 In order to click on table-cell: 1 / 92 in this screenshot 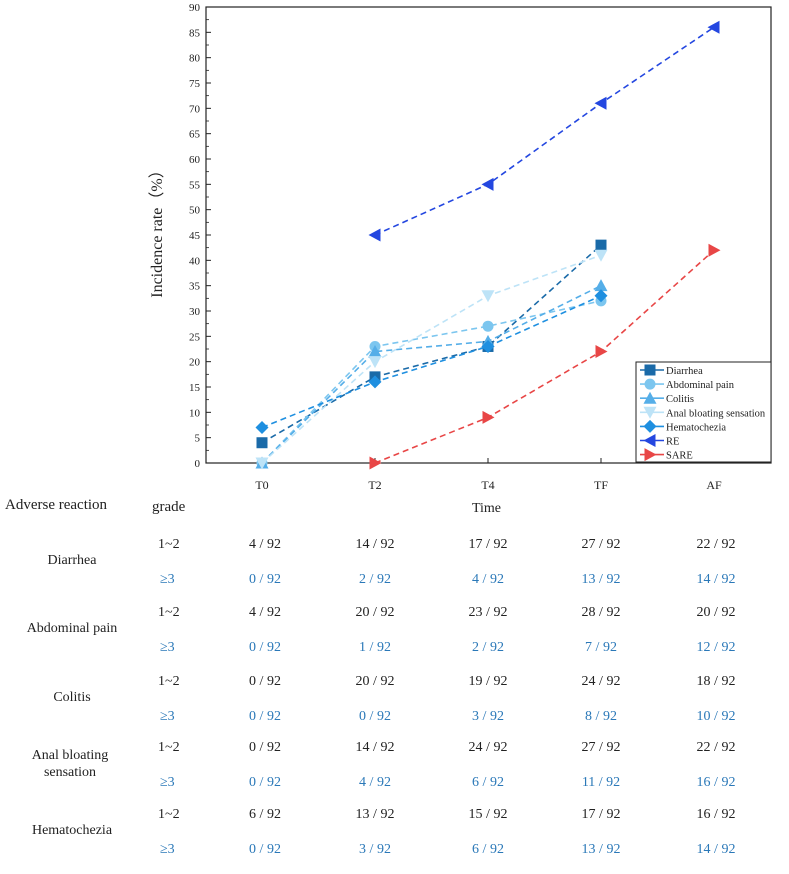, I will do `click(375, 647)`.